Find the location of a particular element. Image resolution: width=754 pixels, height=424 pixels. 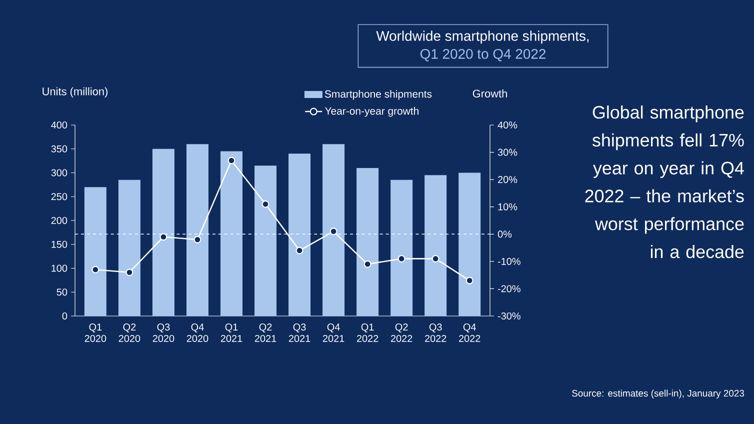

y-tick-label: 50 is located at coordinates (62, 292).